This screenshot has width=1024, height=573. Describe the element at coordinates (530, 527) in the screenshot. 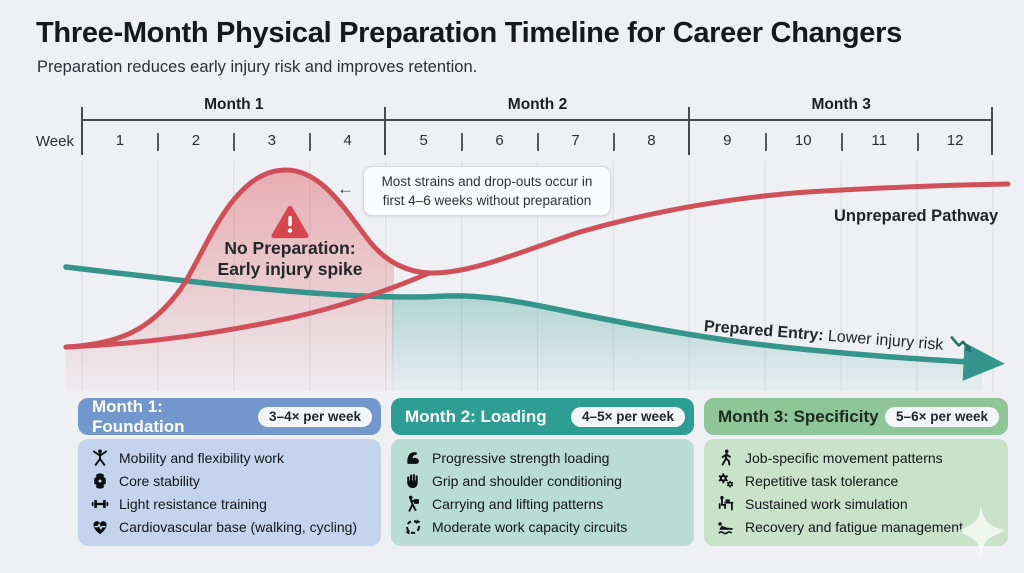

I see `list-item-label: Moderate work capacity circuits` at that location.